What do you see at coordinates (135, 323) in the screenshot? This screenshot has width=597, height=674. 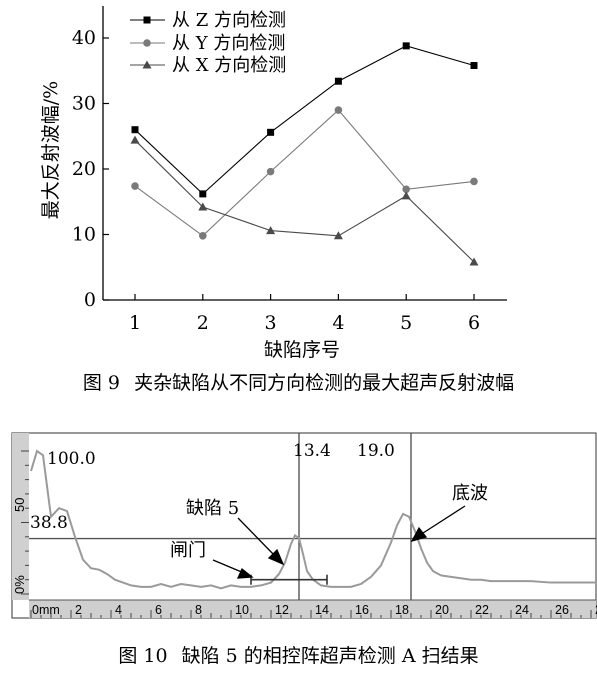 I see `x-tick-label: 1` at bounding box center [135, 323].